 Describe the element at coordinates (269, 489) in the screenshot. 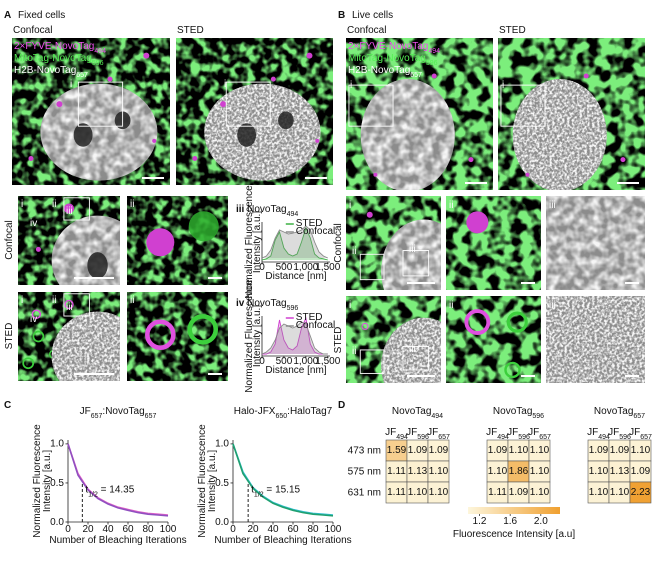

I see `text-part: =` at that location.